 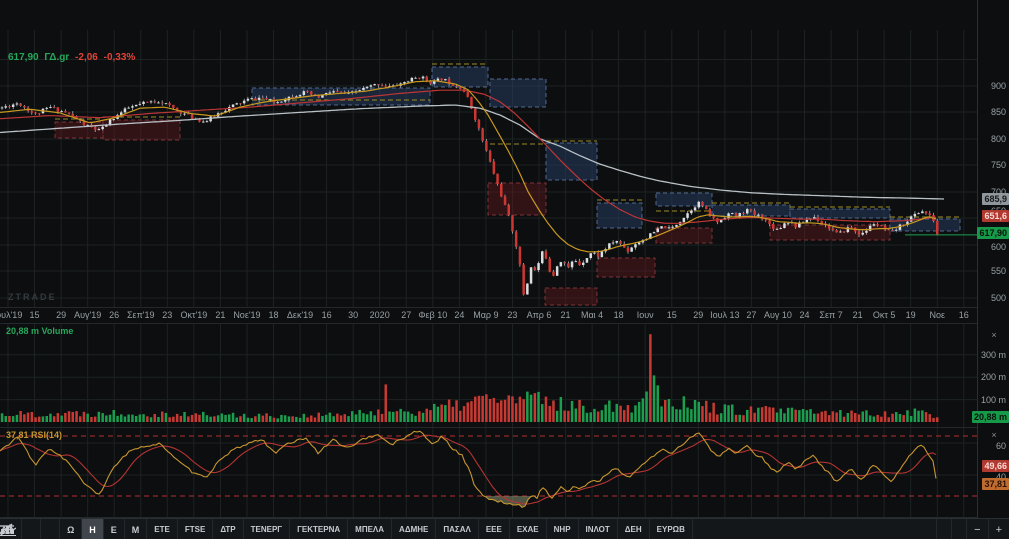 What do you see at coordinates (162, 529) in the screenshot?
I see `ticker-tab: ΕΤΕ` at bounding box center [162, 529].